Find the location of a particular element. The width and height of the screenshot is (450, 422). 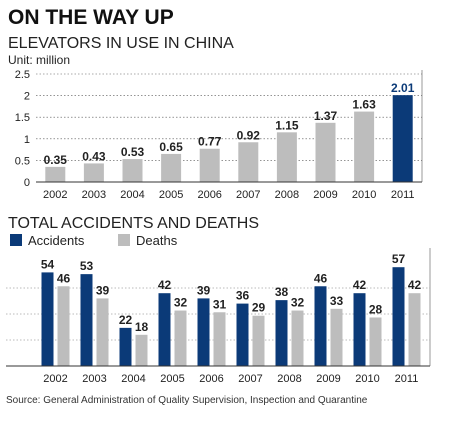

legend-swatch-accidents is located at coordinates (16, 240).